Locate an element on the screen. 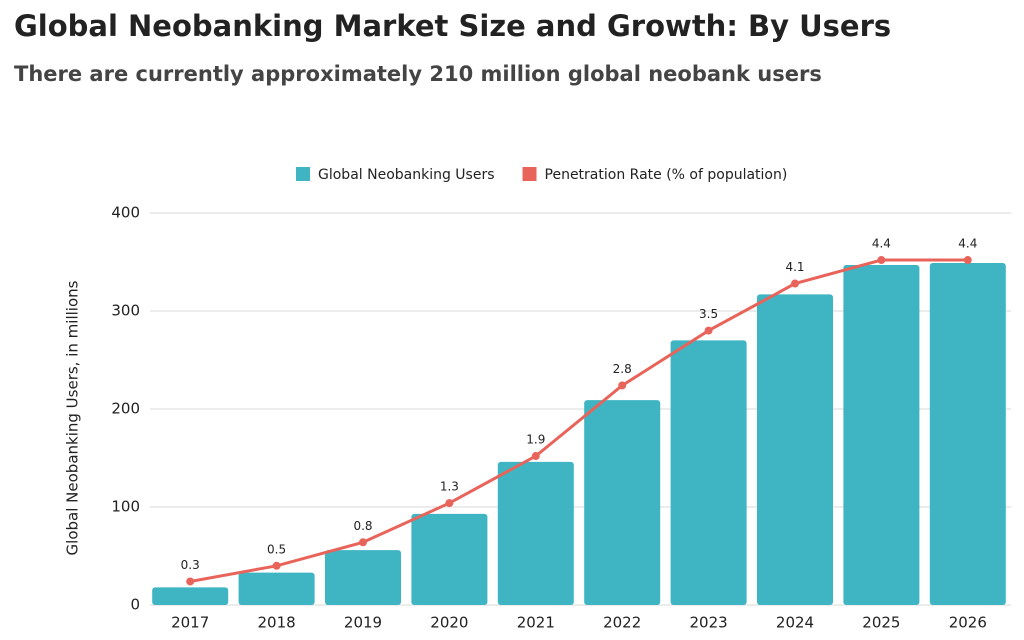 The image size is (1024, 640). y-tick-label: 100 is located at coordinates (125, 507).